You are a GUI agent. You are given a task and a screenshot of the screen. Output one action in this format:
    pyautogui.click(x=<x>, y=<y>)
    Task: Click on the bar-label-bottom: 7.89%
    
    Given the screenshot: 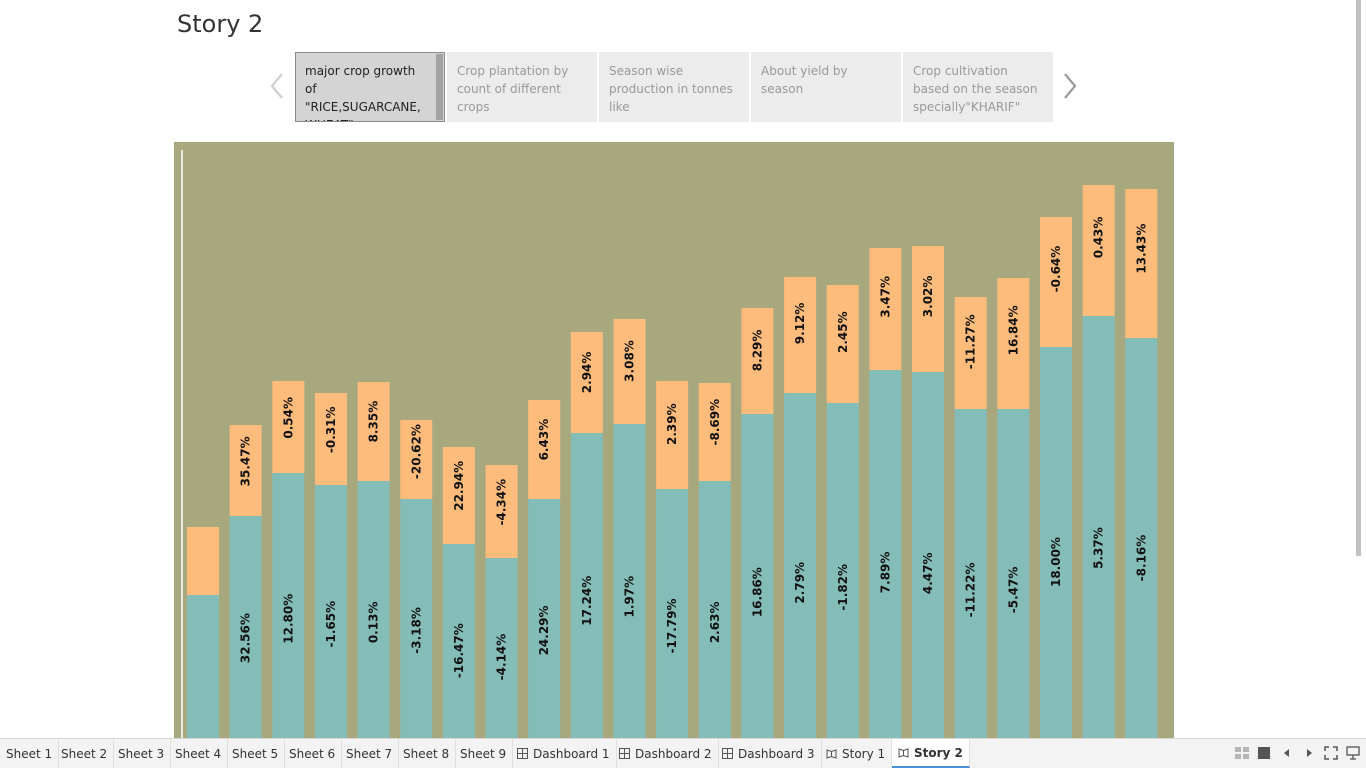 What is the action you would take?
    pyautogui.click(x=885, y=573)
    